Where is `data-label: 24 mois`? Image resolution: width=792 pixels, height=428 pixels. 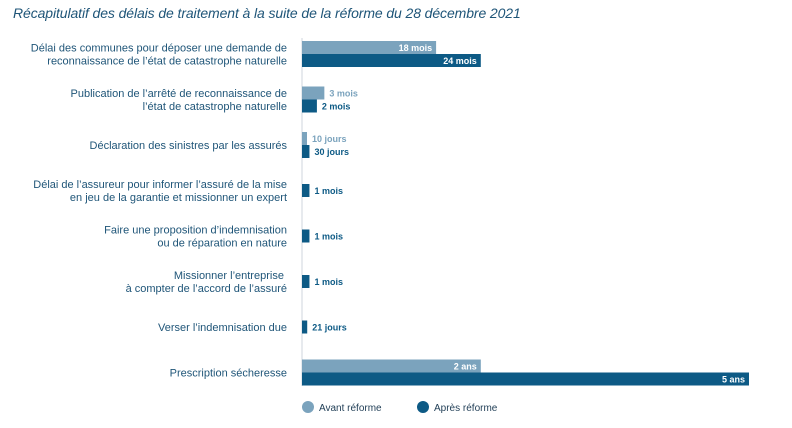
data-label: 24 mois is located at coordinates (460, 61).